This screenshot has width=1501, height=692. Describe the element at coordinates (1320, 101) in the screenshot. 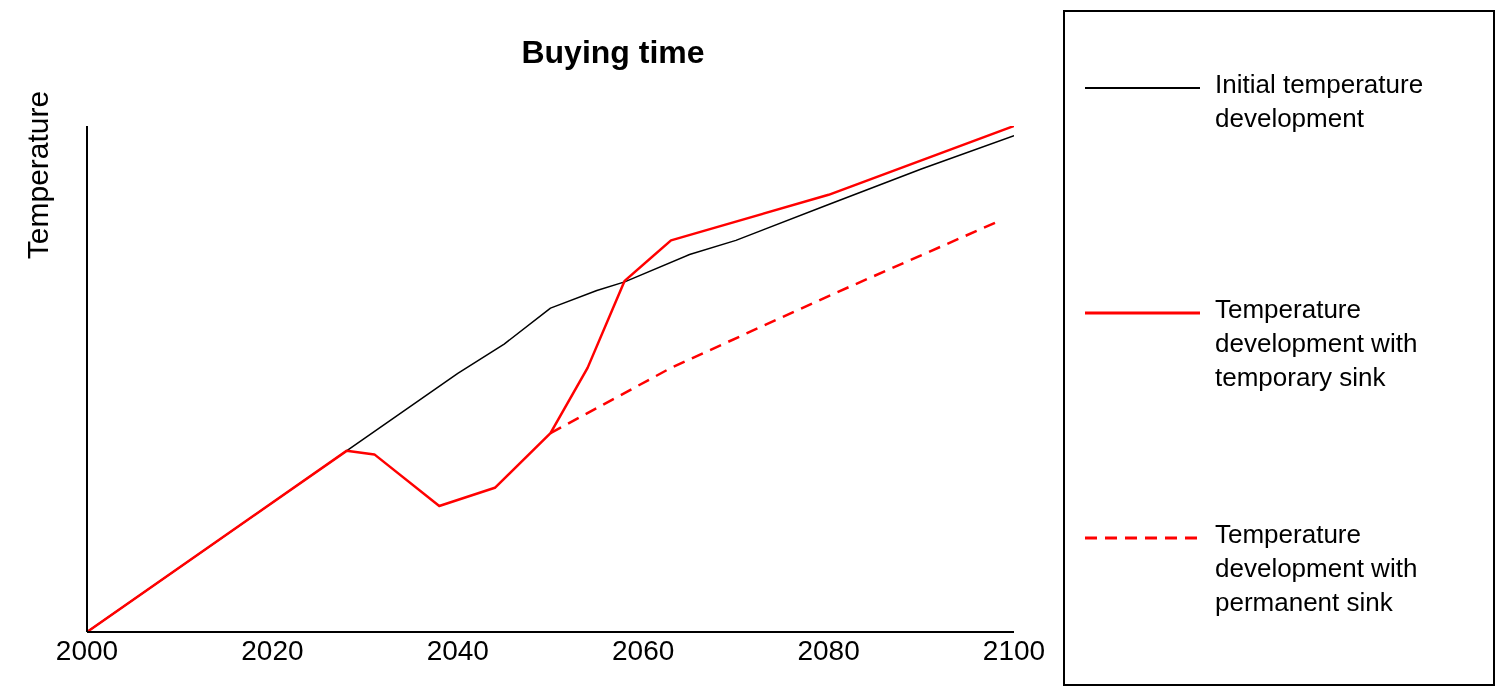

I see `legend-label: Initial temperature development` at that location.